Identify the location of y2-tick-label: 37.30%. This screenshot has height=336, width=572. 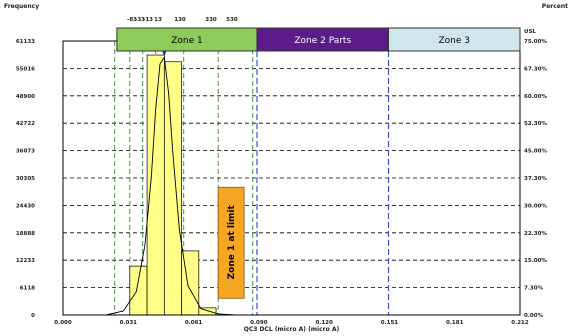
(535, 179).